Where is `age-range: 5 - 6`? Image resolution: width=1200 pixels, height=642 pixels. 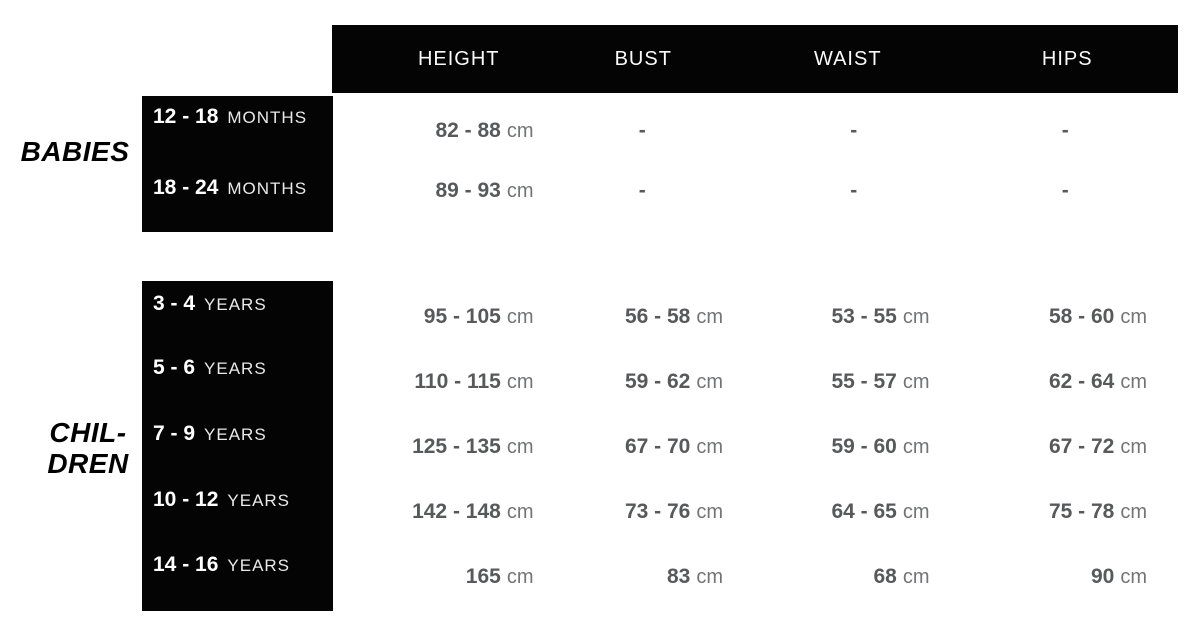
age-range: 5 - 6 is located at coordinates (174, 367).